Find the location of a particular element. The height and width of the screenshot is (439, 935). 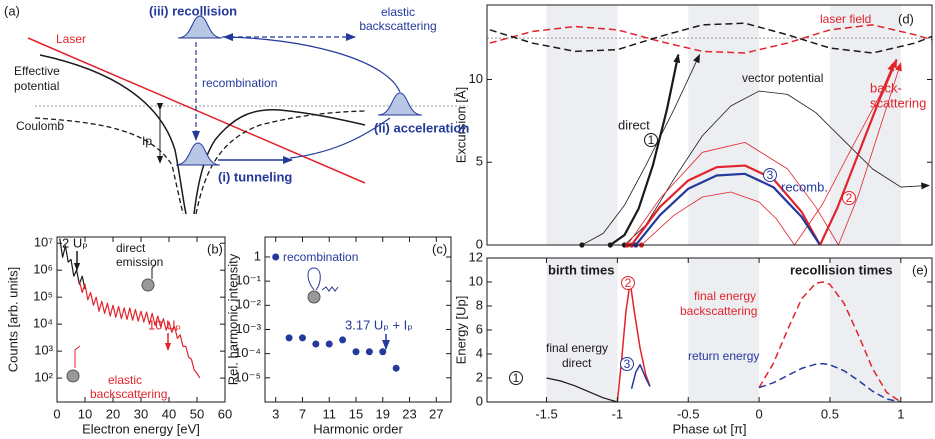

annotation: 2 Uₚ is located at coordinates (75, 242).